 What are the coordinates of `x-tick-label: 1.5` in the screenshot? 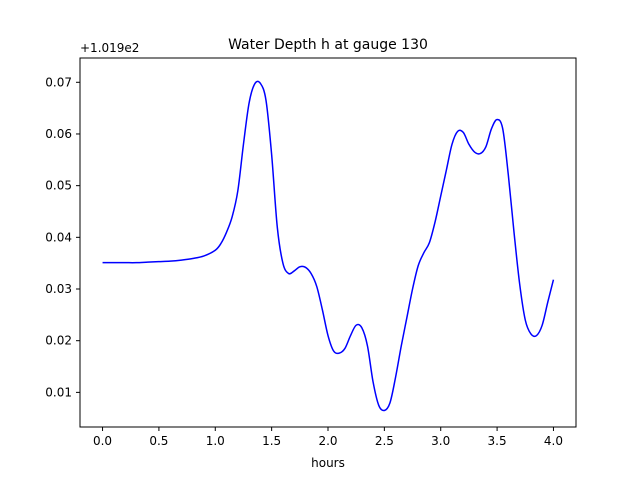 It's located at (271, 441).